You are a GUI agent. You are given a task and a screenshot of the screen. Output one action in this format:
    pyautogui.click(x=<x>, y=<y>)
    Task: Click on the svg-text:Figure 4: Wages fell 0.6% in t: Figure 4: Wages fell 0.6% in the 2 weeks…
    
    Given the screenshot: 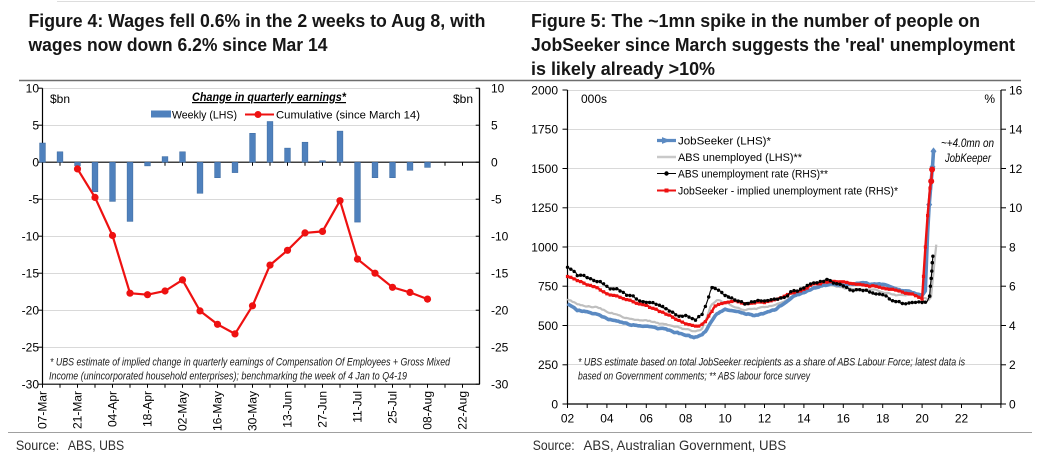 What is the action you would take?
    pyautogui.click(x=257, y=20)
    